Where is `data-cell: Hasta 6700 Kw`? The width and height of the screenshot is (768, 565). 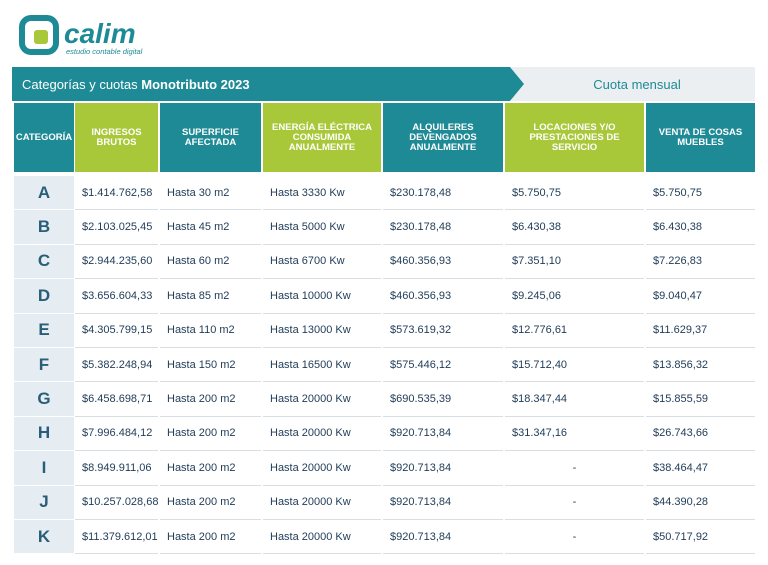 data-cell: Hasta 6700 Kw is located at coordinates (322, 262).